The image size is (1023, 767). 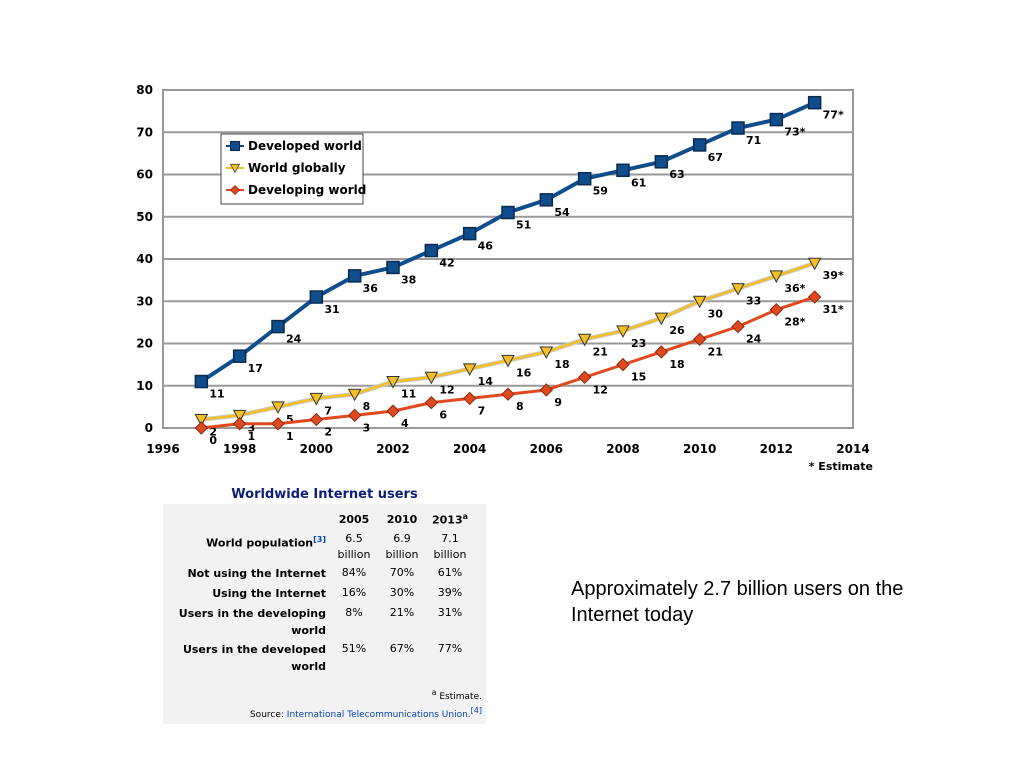 What do you see at coordinates (266, 542) in the screenshot?
I see `row-label: World population[3]` at bounding box center [266, 542].